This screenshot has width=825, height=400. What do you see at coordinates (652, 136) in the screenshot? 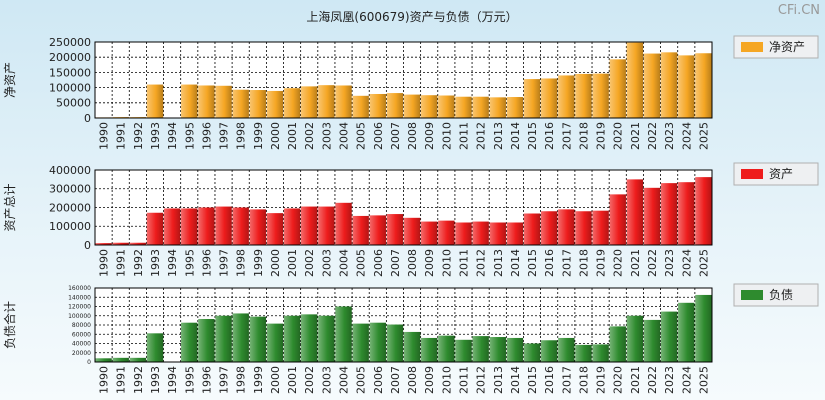
I see `net-assets-xtick-label: 2022` at bounding box center [652, 136].